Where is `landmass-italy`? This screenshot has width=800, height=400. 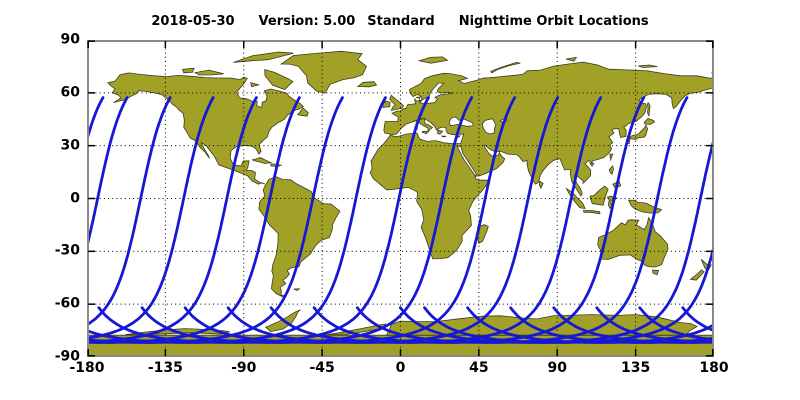 landmass-italy is located at coordinates (423, 125).